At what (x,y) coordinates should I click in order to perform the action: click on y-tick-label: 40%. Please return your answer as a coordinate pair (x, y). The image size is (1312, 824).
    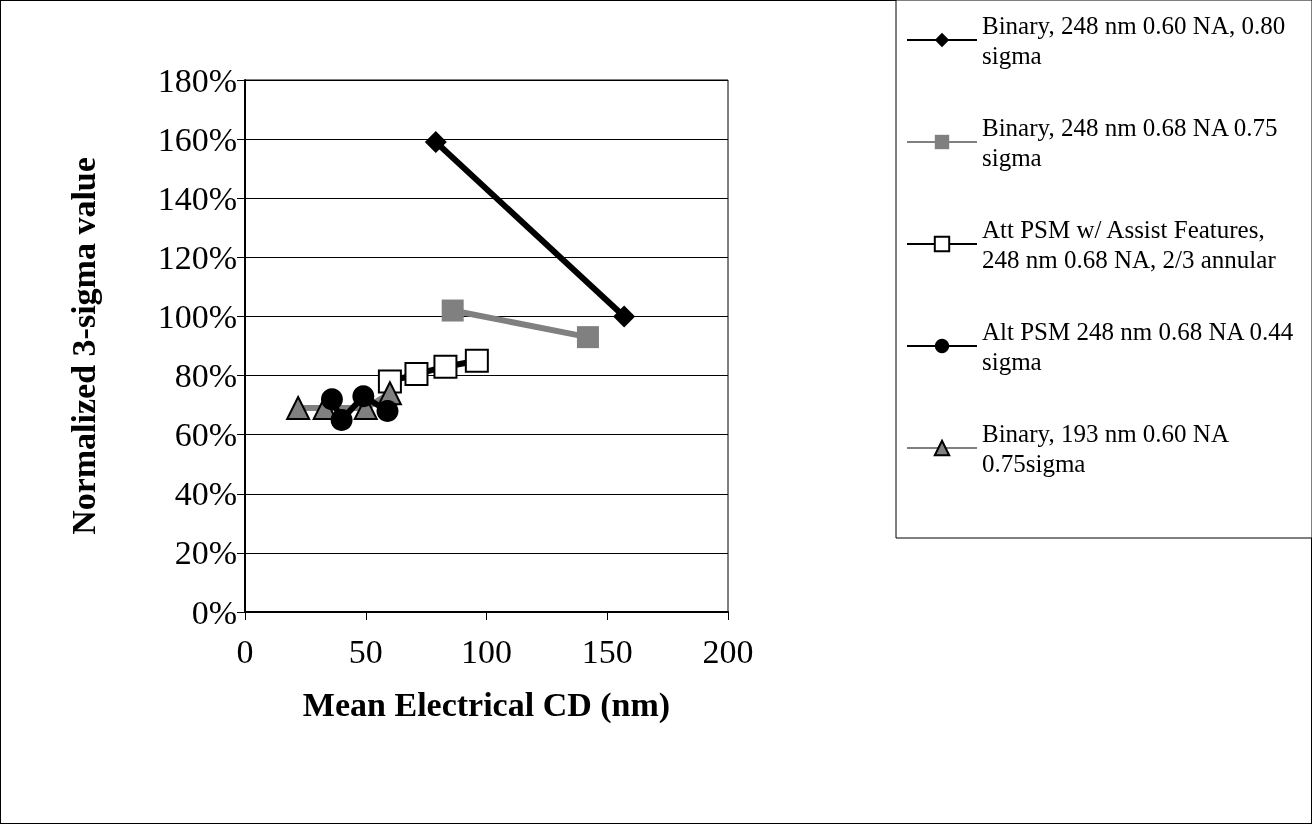
    Looking at the image, I should click on (205, 494).